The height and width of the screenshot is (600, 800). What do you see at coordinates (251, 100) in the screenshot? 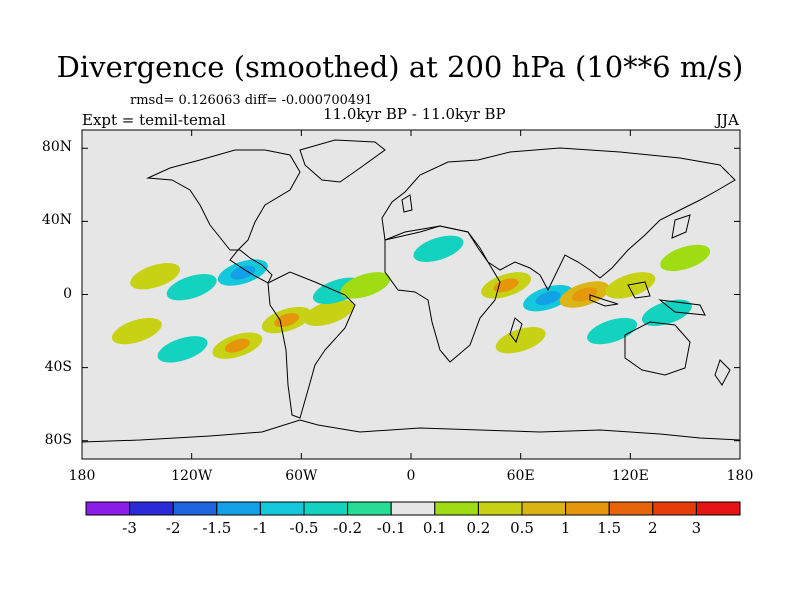
I see `stats-line: rmsd= 0.126063 diff= -0.000700491` at bounding box center [251, 100].